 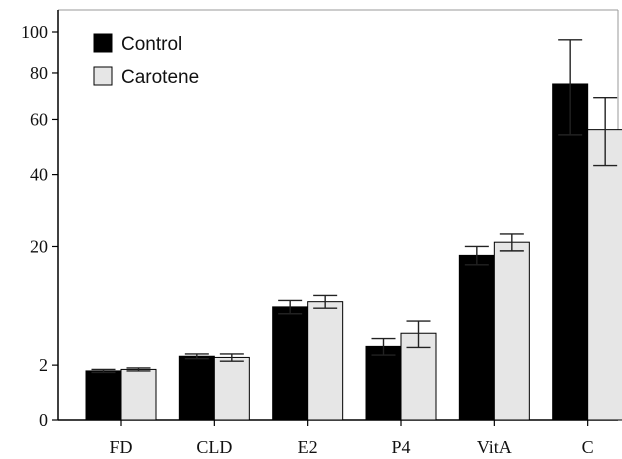 What do you see at coordinates (103, 76) in the screenshot?
I see `legend-swatch-carotene` at bounding box center [103, 76].